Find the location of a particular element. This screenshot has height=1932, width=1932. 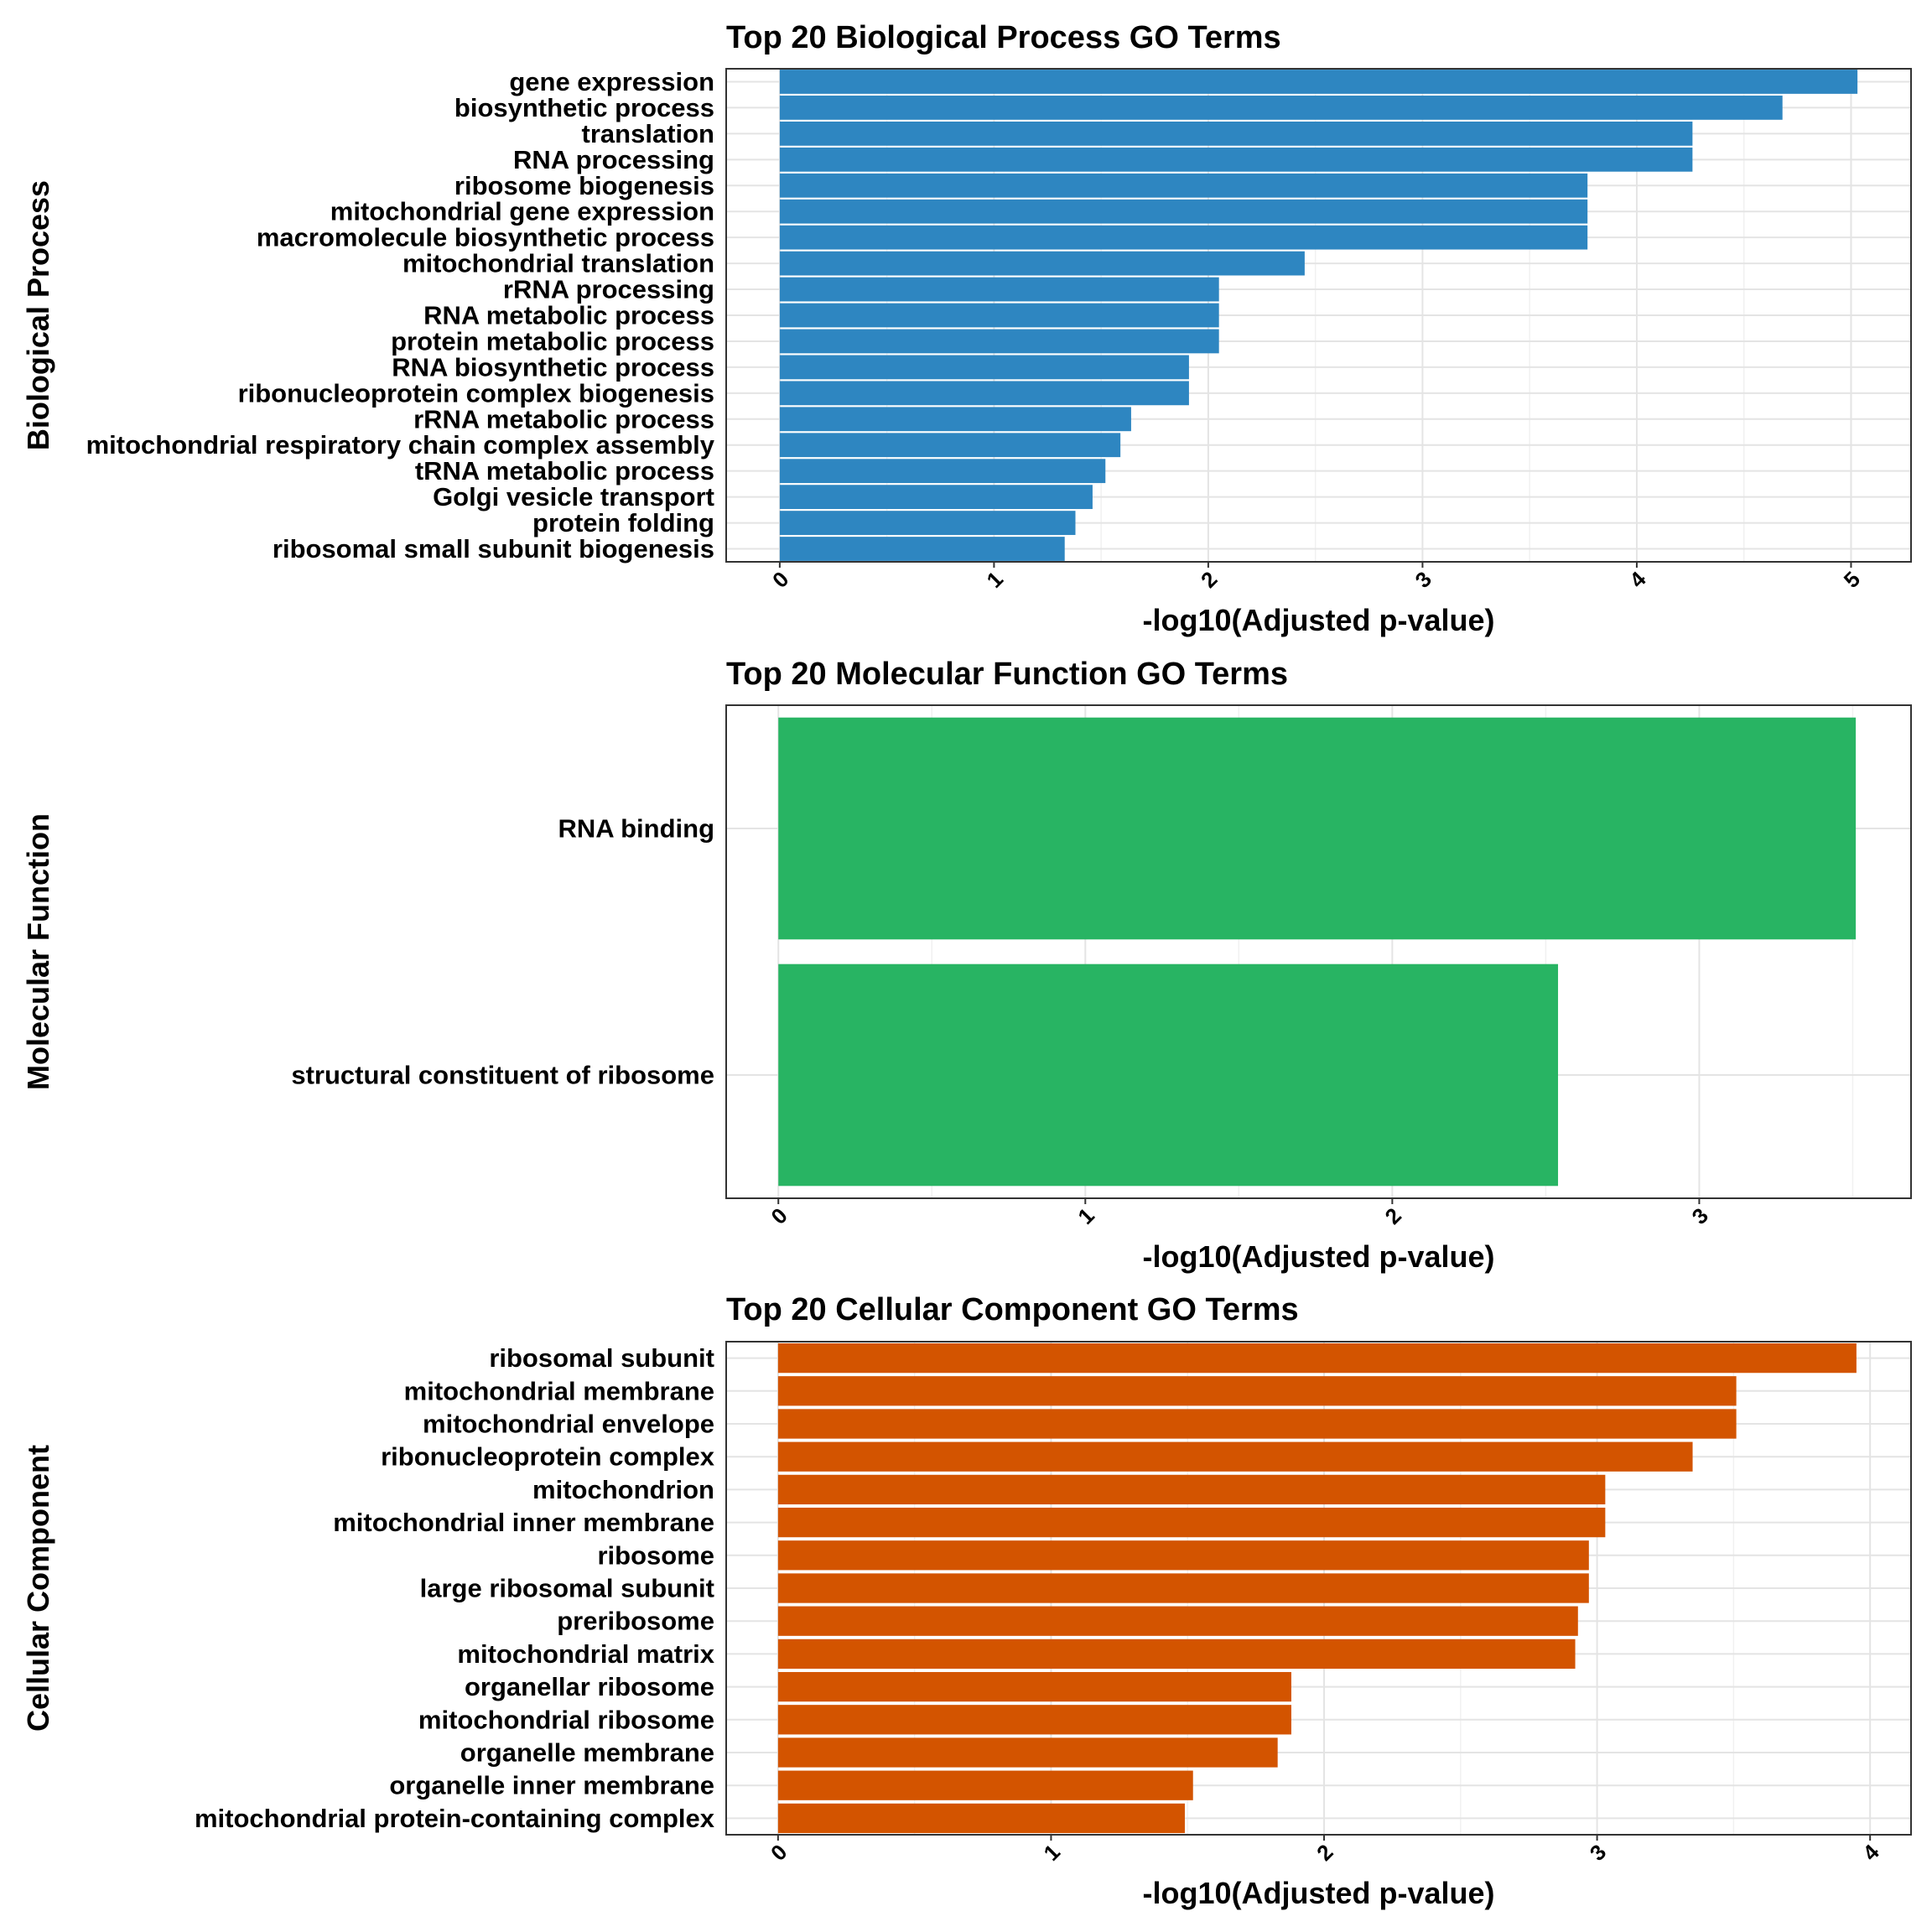

category-label: biosynthetic process is located at coordinates (584, 107).